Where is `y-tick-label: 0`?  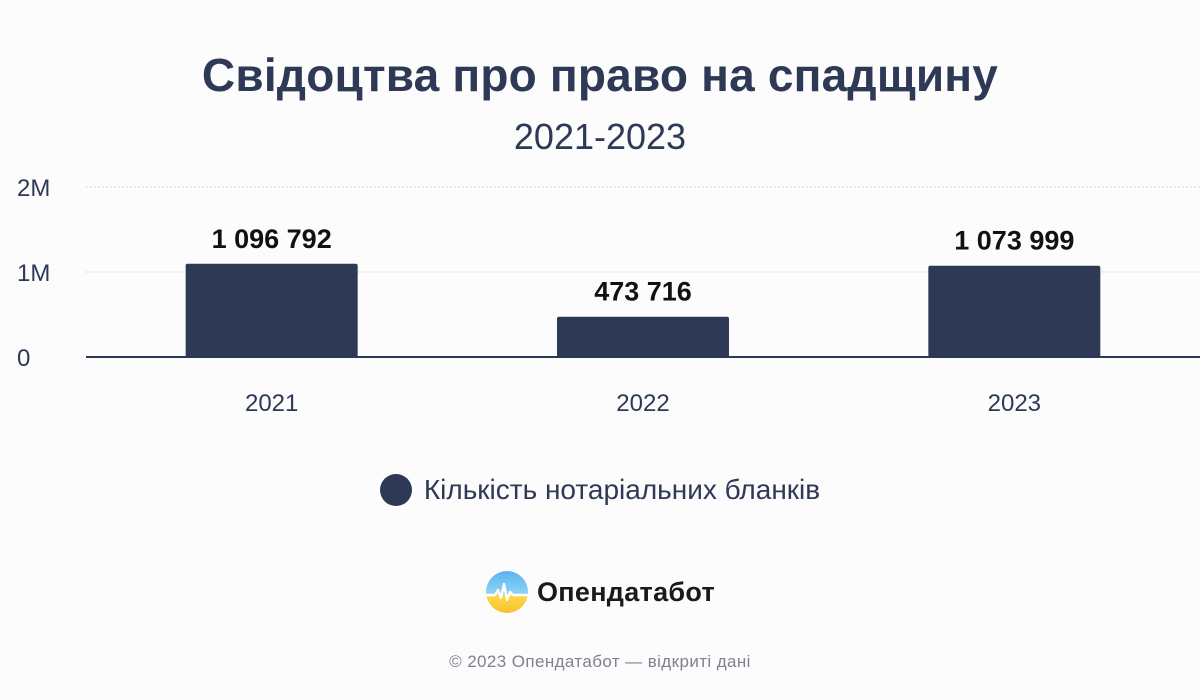
y-tick-label: 0 is located at coordinates (23, 358).